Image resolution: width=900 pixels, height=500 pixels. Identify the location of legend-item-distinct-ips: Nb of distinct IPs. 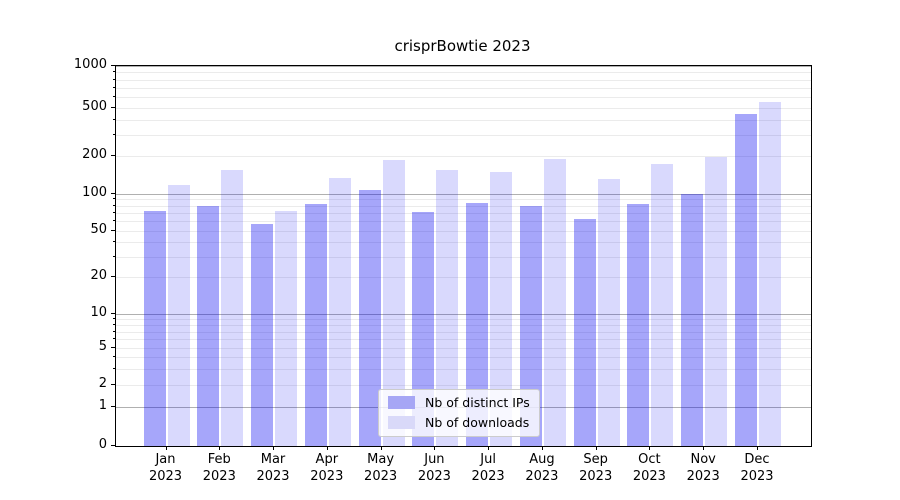
(459, 402).